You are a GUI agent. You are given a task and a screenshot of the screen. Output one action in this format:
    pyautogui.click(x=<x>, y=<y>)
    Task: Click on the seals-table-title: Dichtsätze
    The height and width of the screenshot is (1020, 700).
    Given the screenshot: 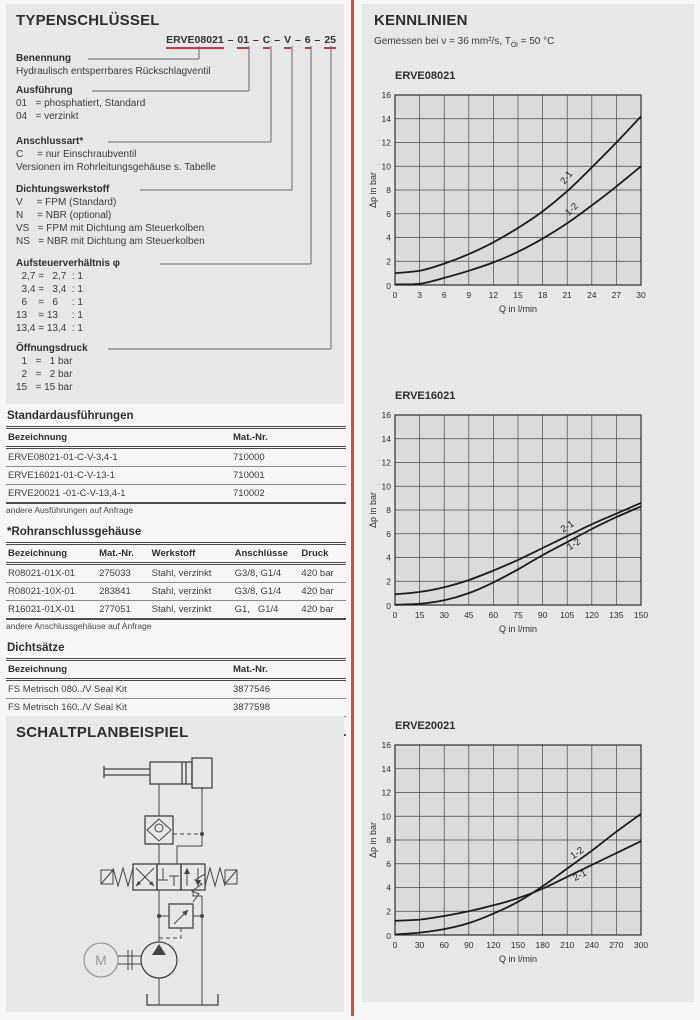 What is the action you would take?
    pyautogui.click(x=36, y=648)
    